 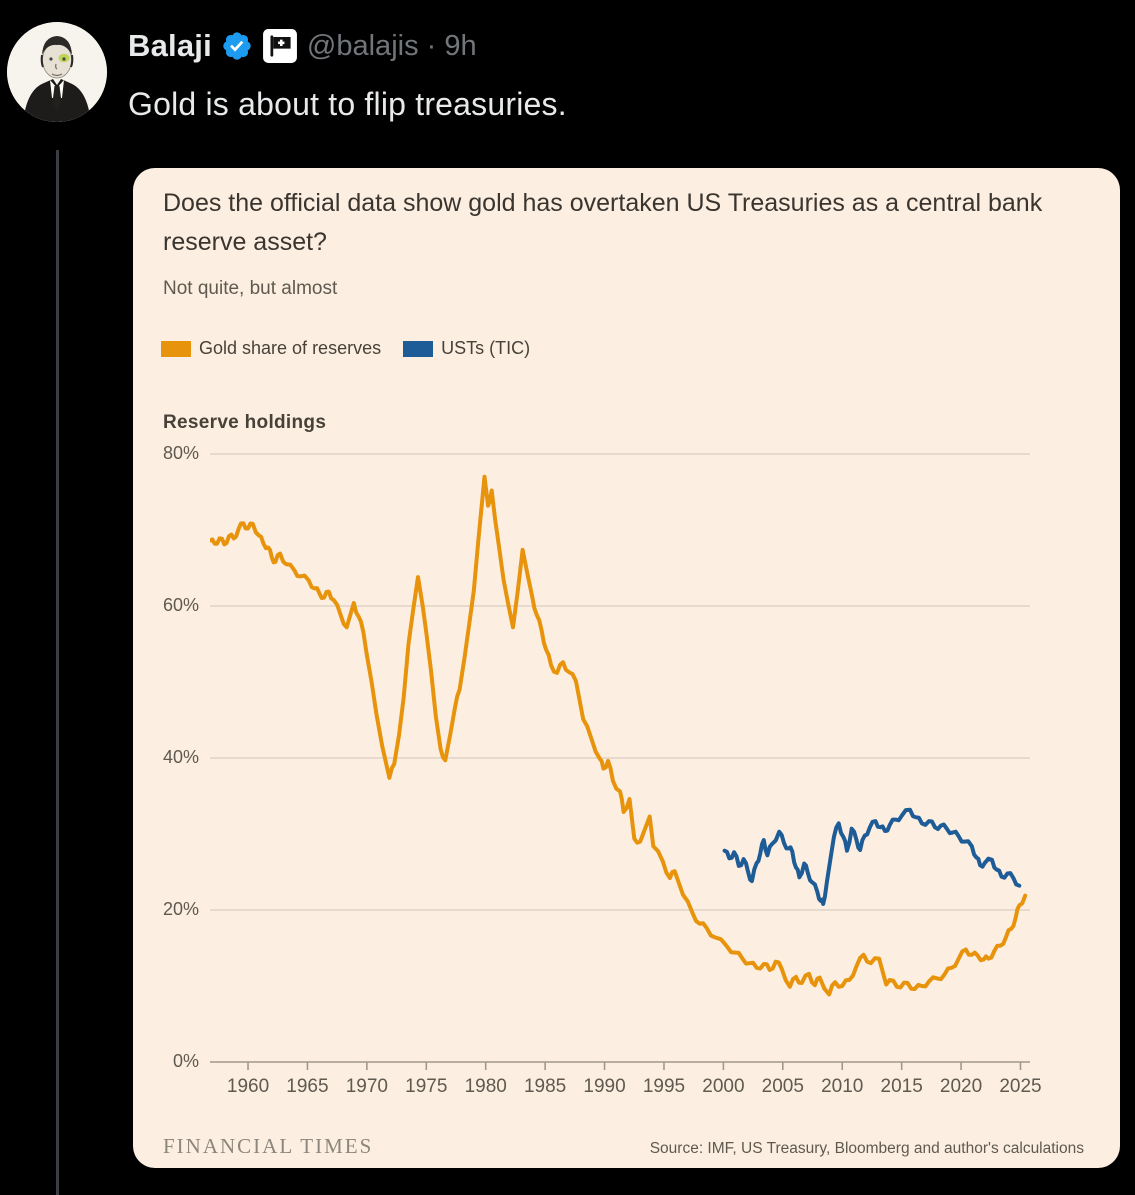 What do you see at coordinates (391, 45) in the screenshot?
I see `author-handle-and-time: @balajis · 9h` at bounding box center [391, 45].